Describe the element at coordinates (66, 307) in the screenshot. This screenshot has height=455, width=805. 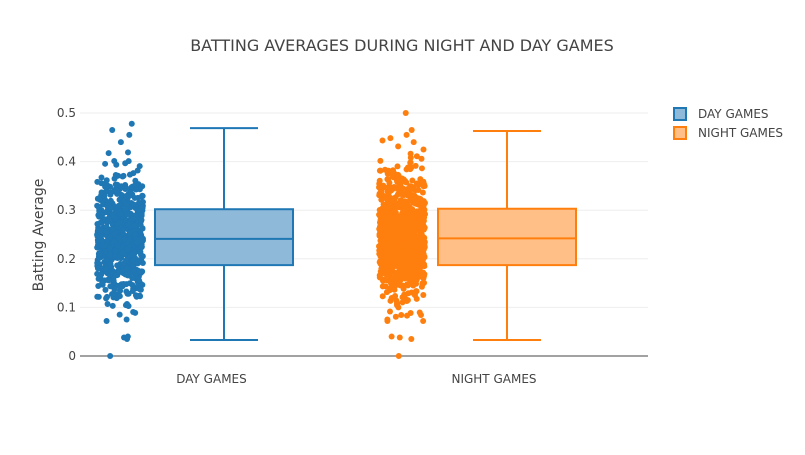
I see `y-tick-label: 0.1` at that location.